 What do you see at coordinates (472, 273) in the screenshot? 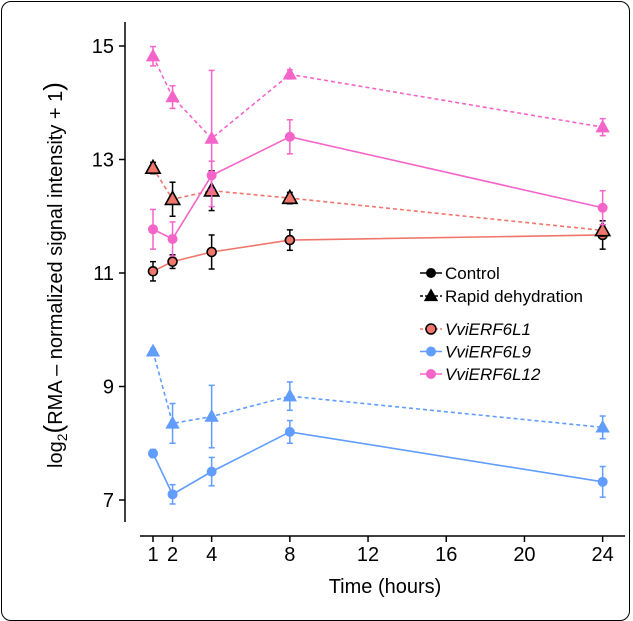
I see `legend-label: Control` at bounding box center [472, 273].